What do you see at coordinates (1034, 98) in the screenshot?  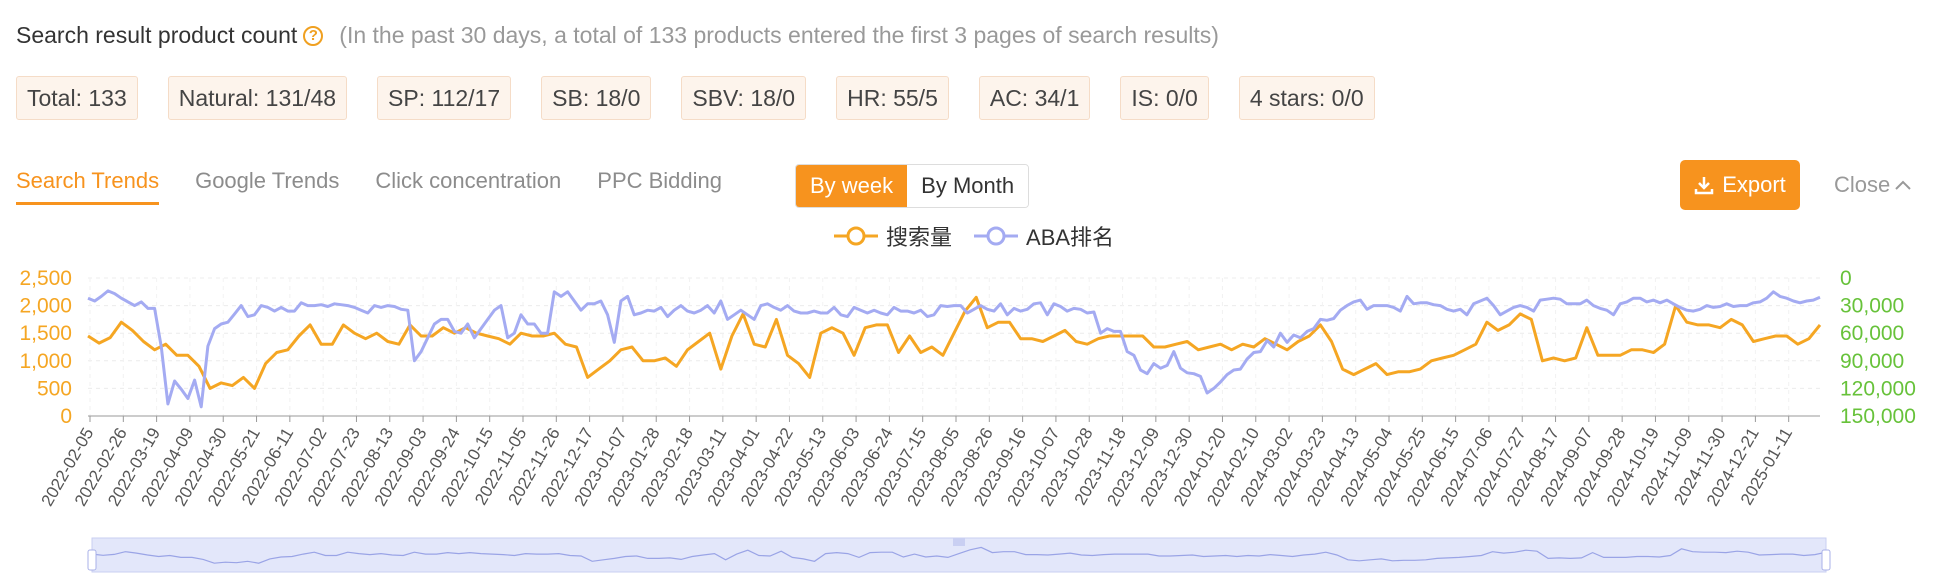 I see `badge-ac: AC: 34/1` at bounding box center [1034, 98].